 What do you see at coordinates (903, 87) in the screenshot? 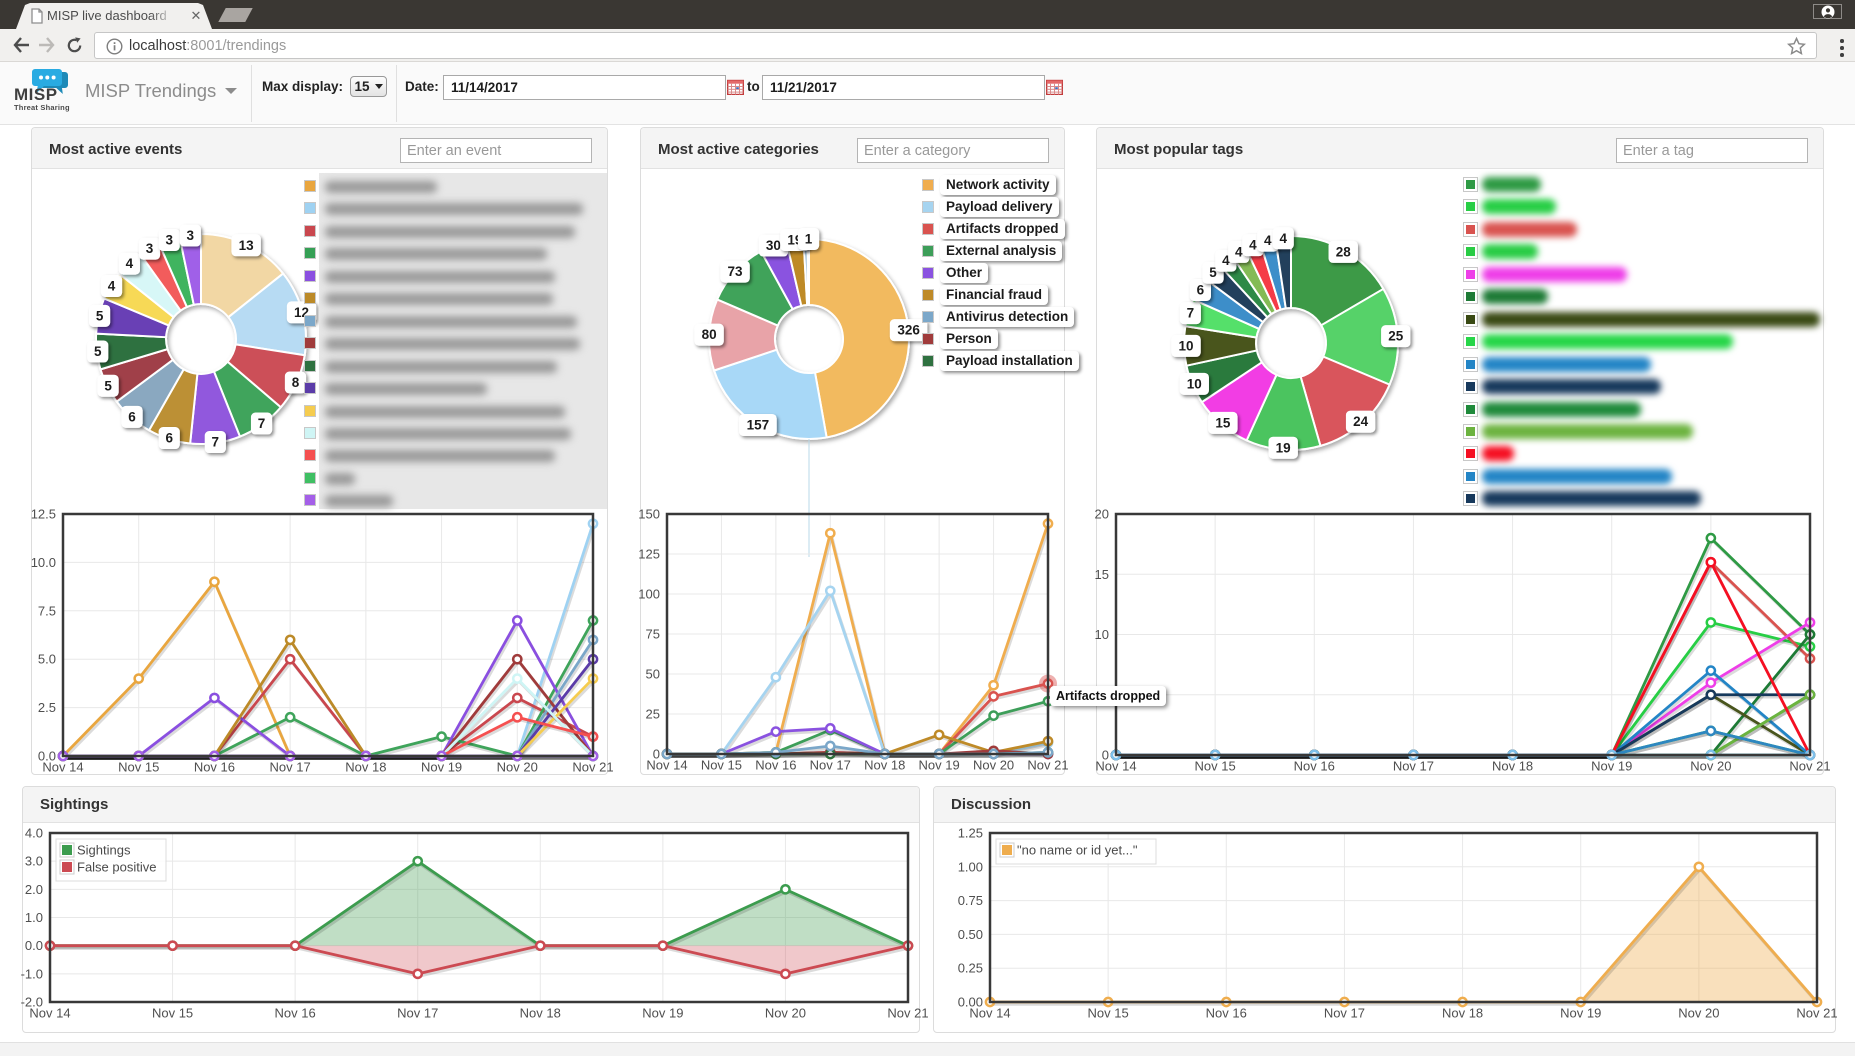
I see `date-to-input` at bounding box center [903, 87].